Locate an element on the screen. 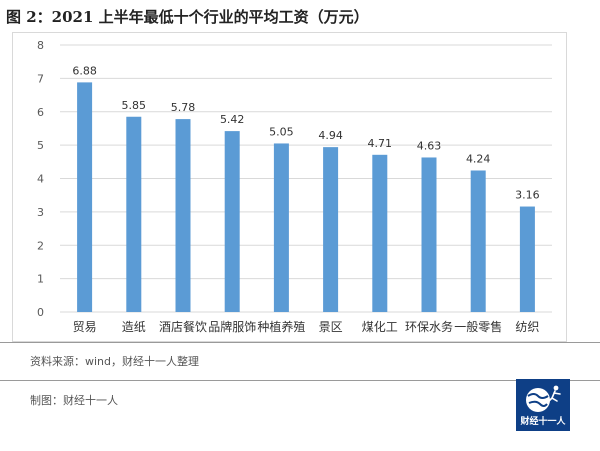  y-tick-label: 6 is located at coordinates (40, 112).